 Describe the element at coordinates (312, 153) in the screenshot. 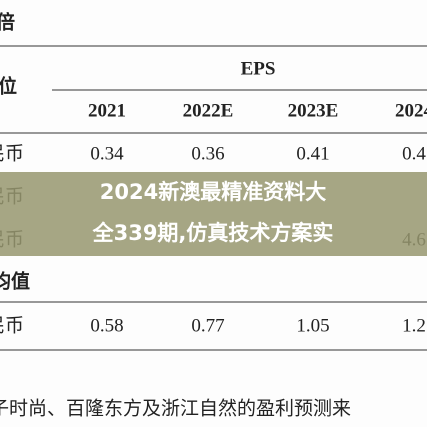

I see `cell: 0.41` at that location.